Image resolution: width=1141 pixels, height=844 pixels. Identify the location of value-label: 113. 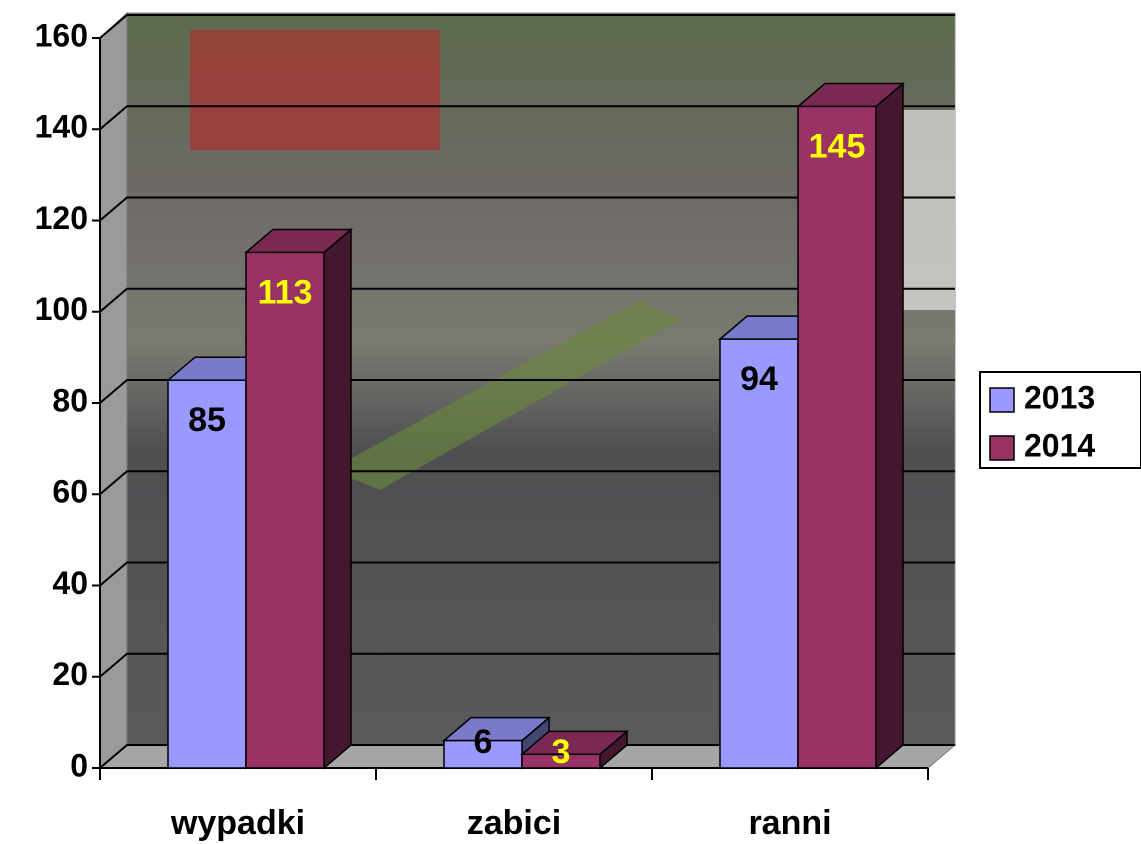
(285, 292).